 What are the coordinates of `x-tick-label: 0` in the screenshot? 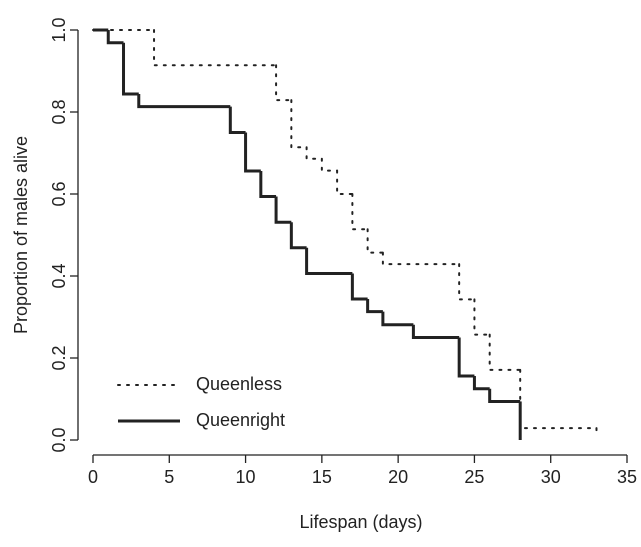 It's located at (93, 477).